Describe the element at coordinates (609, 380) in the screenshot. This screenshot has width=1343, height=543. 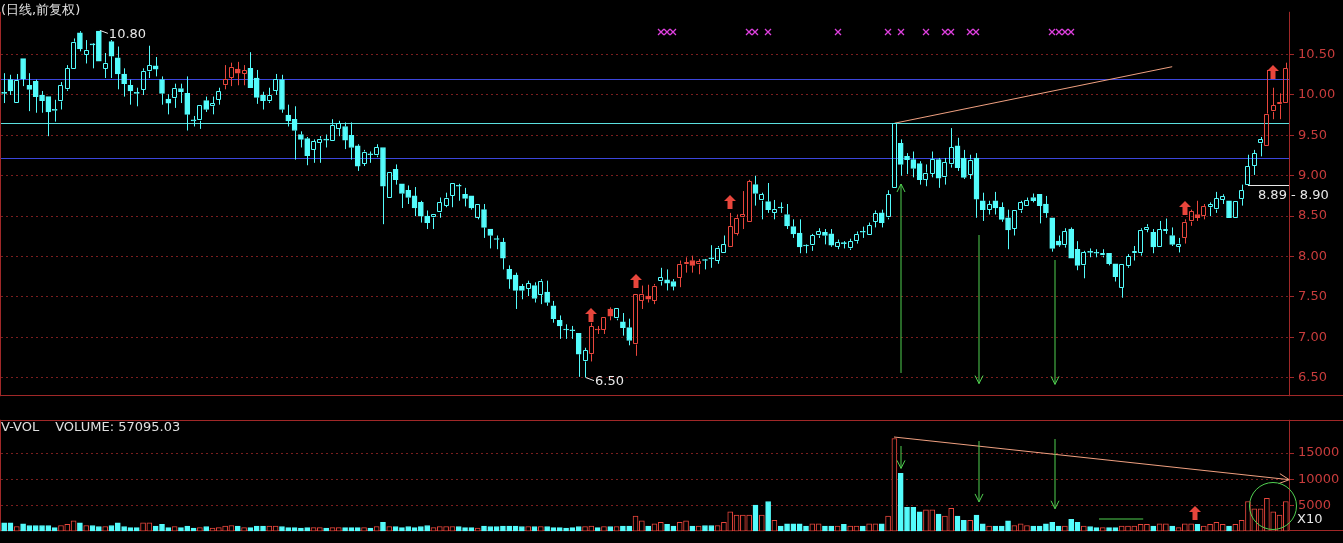
I see `annotation: 6.50` at that location.